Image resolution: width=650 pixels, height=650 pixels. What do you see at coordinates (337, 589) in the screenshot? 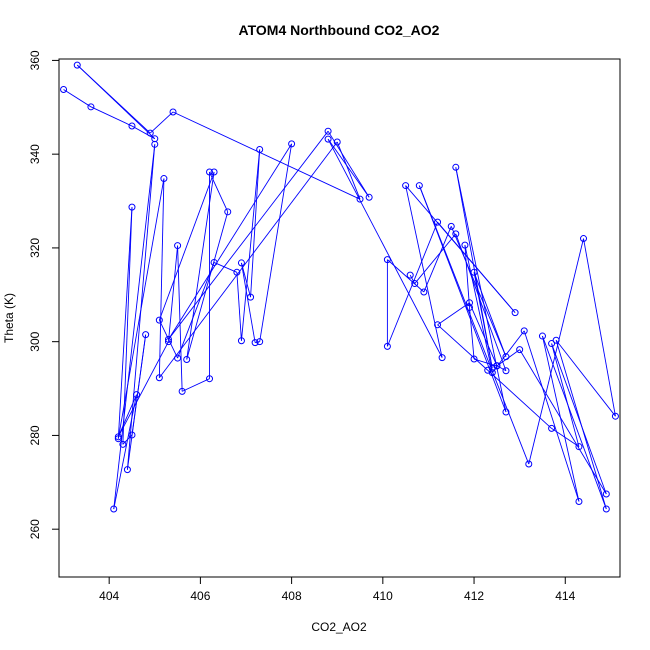
I see `x-axis: 404 406 408 410 412 414` at bounding box center [337, 589].